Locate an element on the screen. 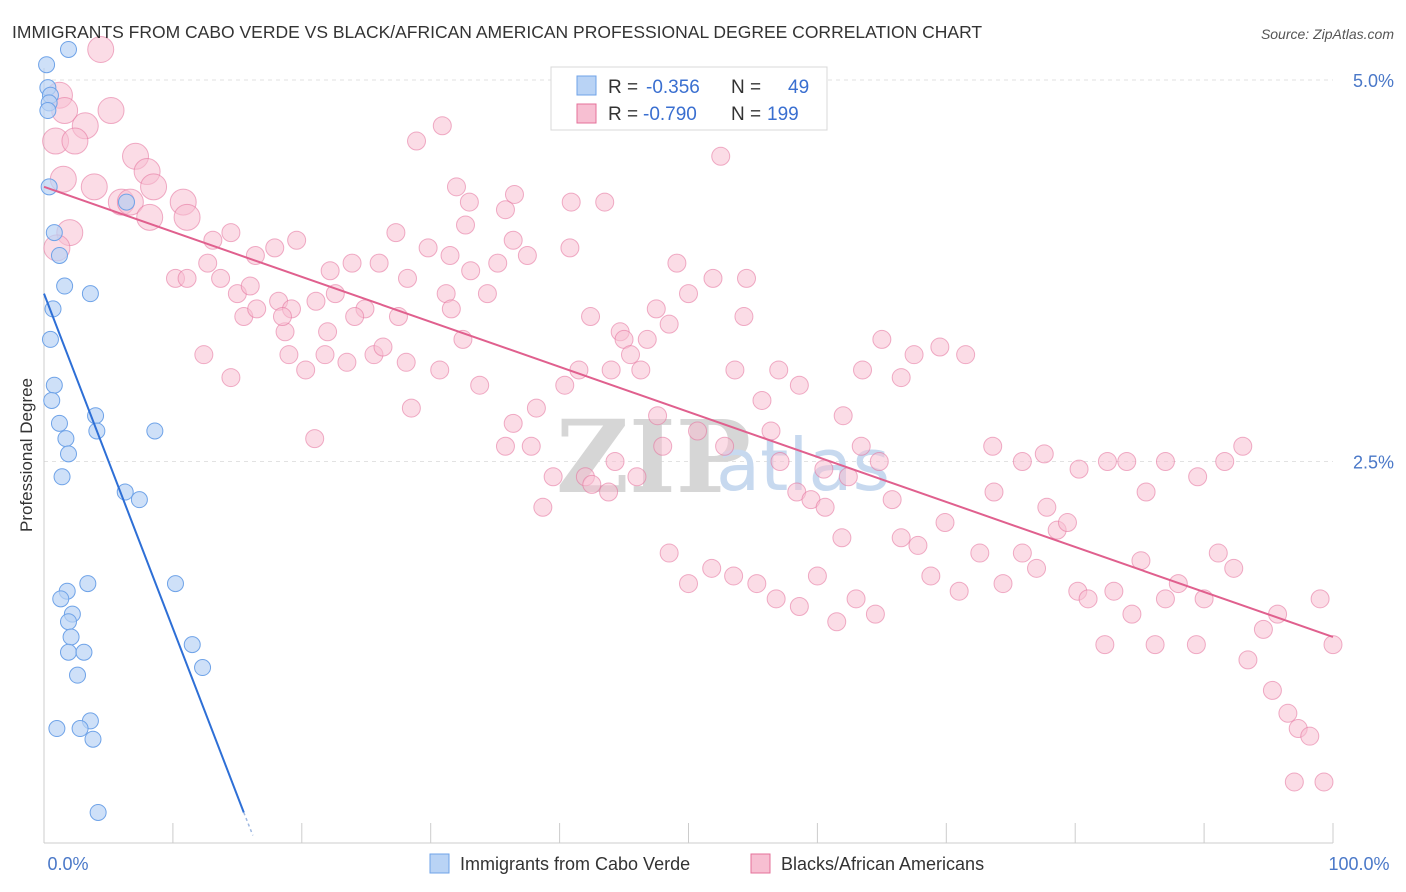 This screenshot has height=892, width=1406. legend-swatch-blue is located at coordinates (586, 85).